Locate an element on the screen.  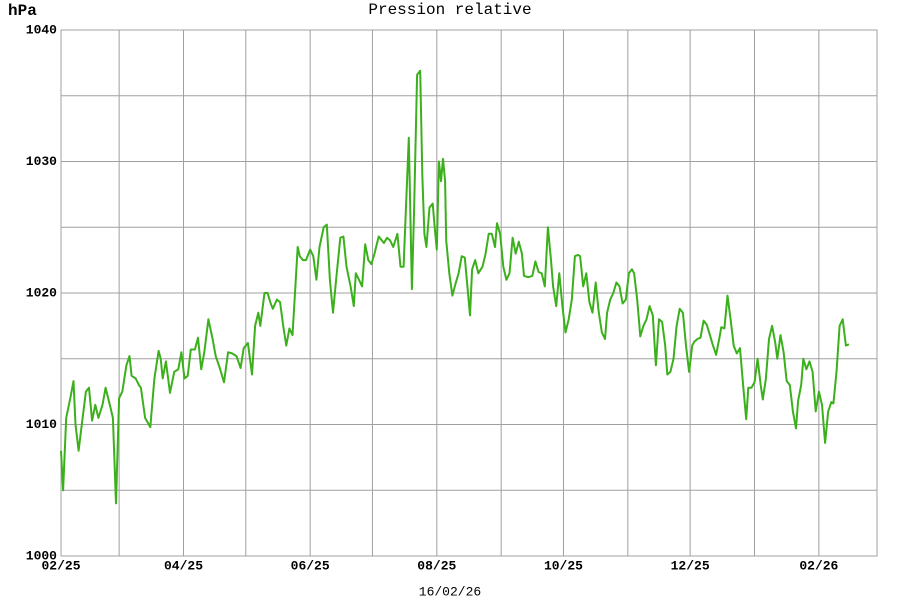
y-tick-label: 1030 is located at coordinates (41, 161).